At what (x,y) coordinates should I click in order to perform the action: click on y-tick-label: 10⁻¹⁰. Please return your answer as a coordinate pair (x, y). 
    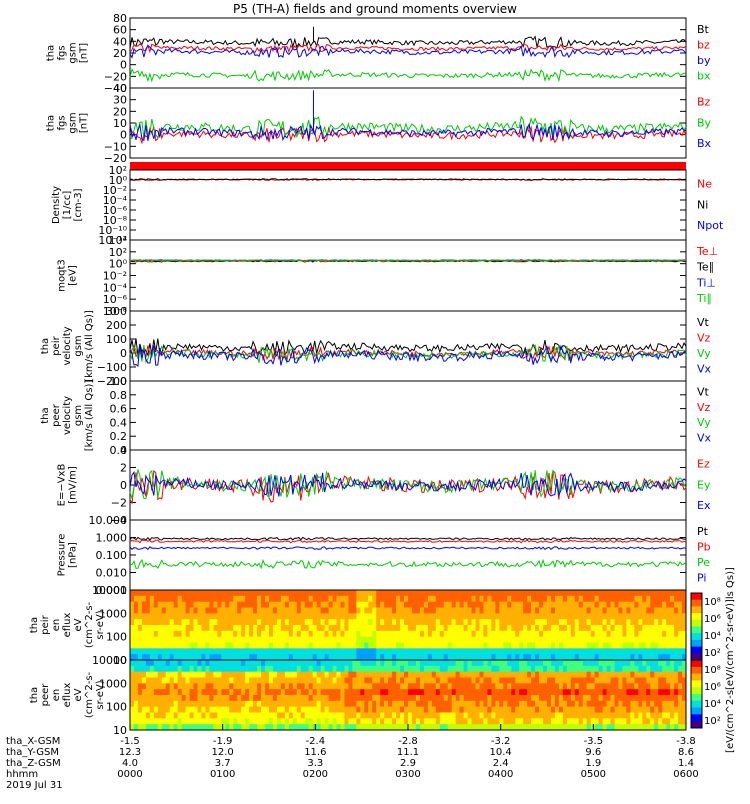
    Looking at the image, I should click on (112, 230).